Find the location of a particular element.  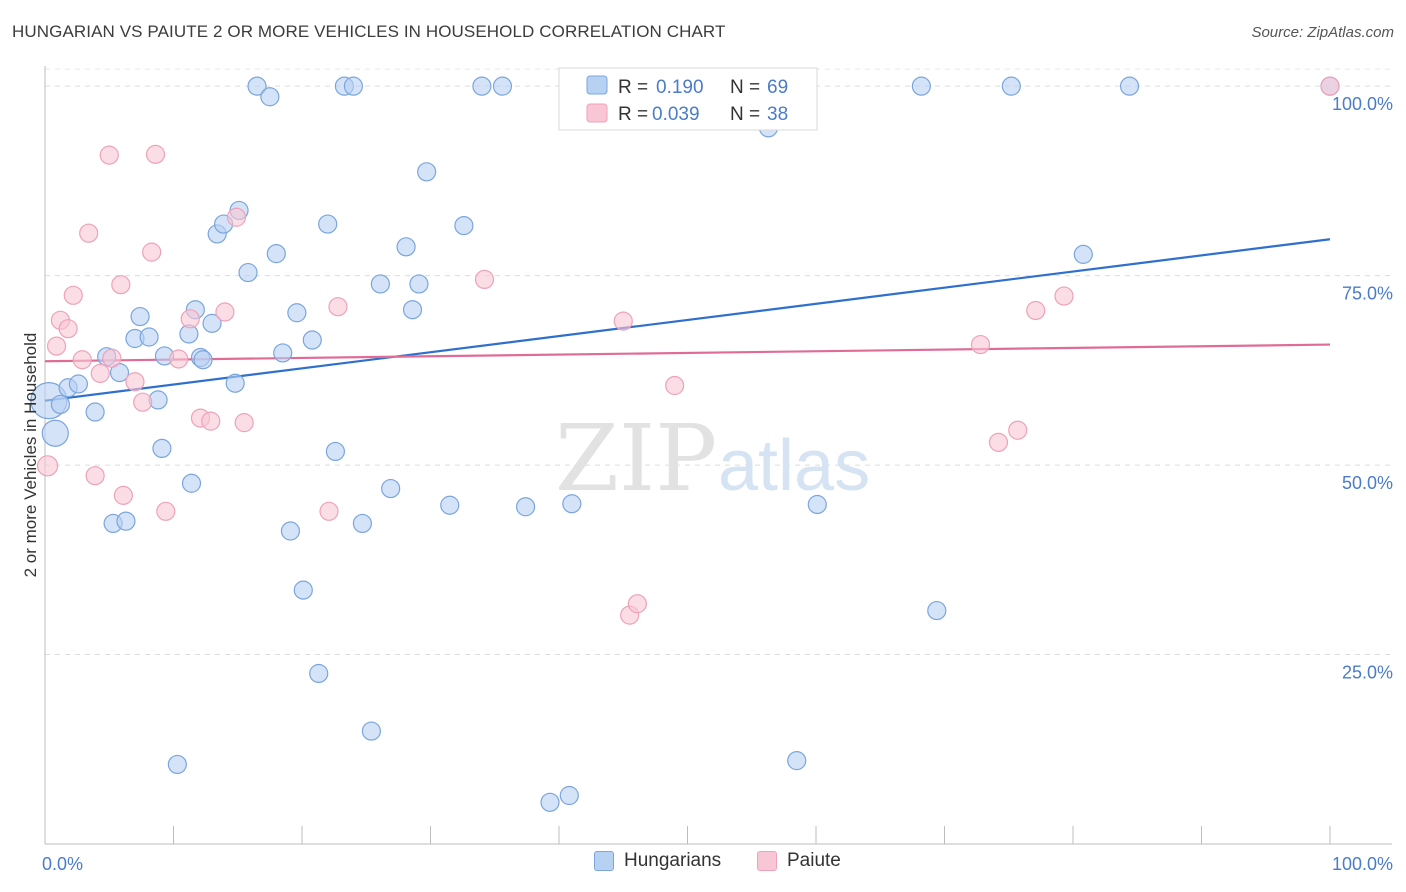

x-tick-labels: 0.0% 100.0% is located at coordinates (717, 864).